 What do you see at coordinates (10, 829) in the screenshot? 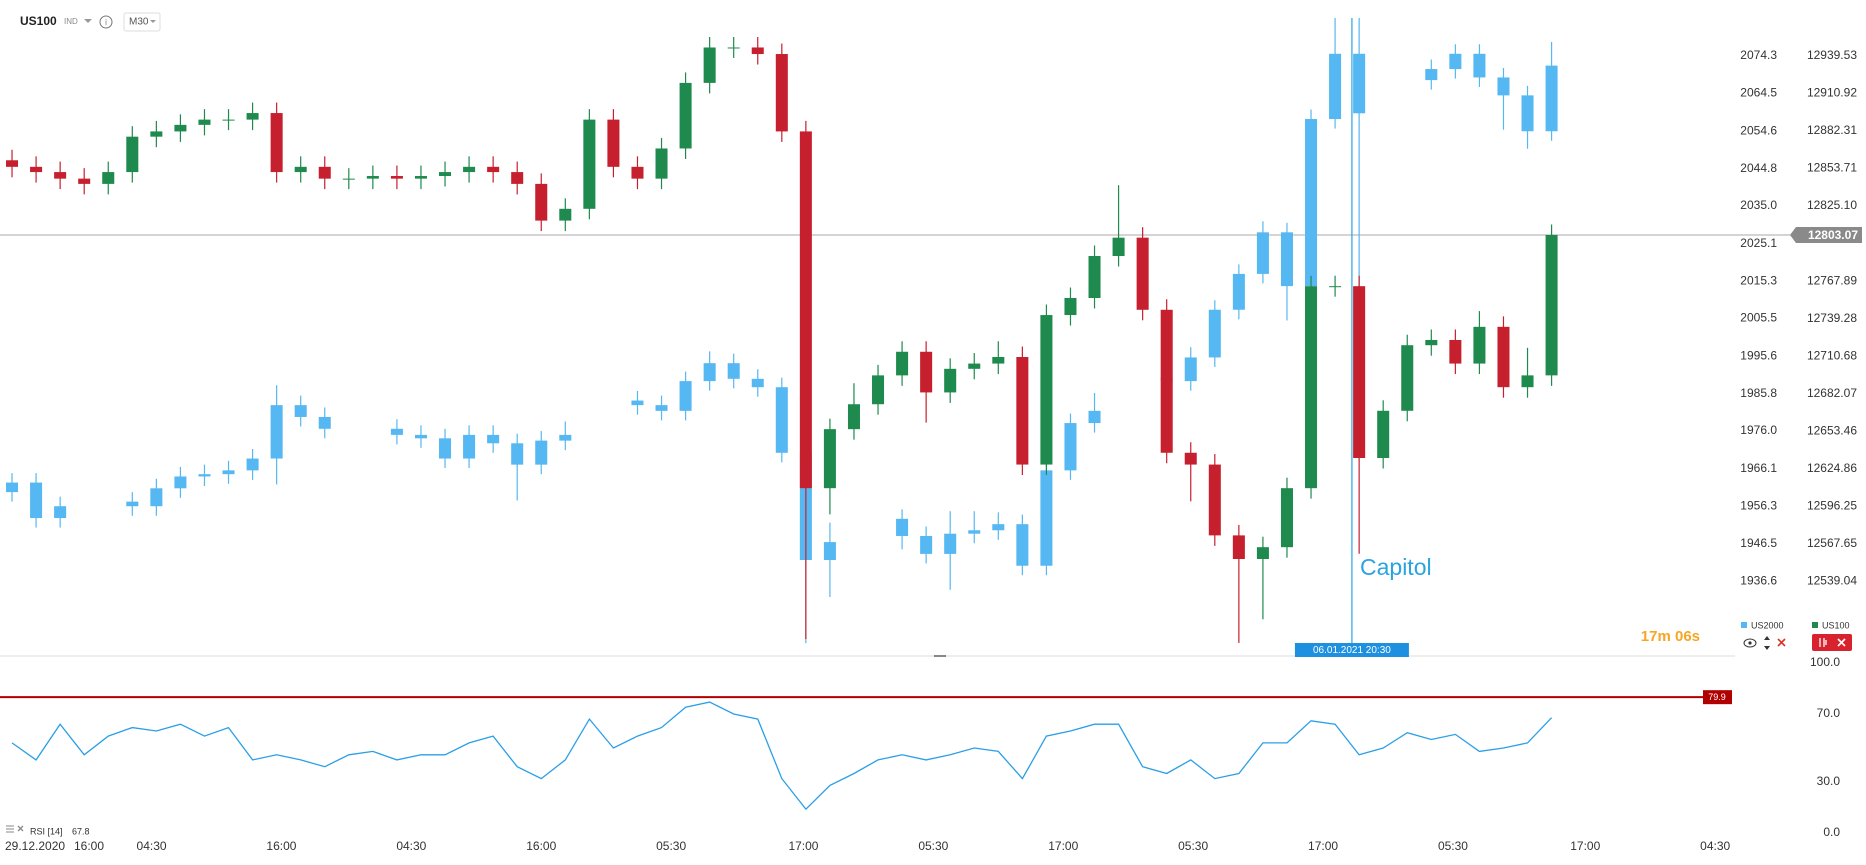
I see `menu-icon` at bounding box center [10, 829].